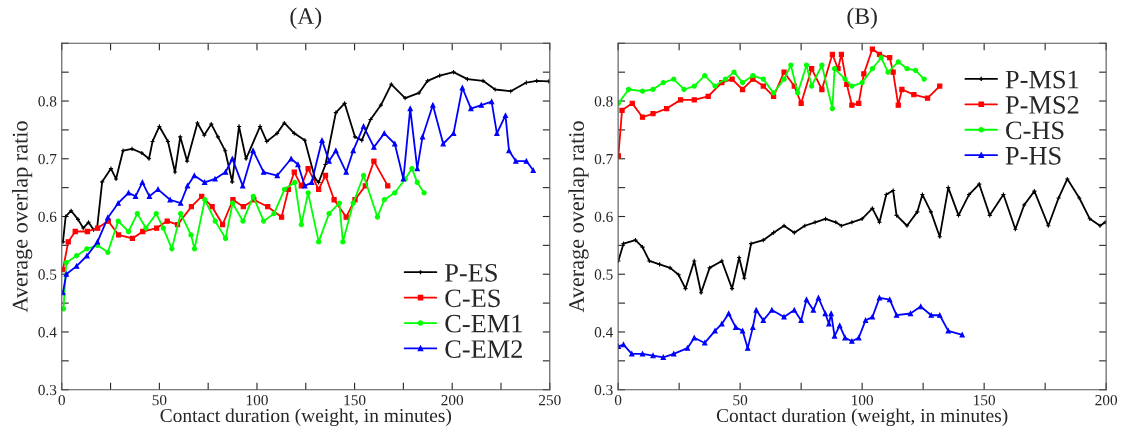 The image size is (1123, 433). Describe the element at coordinates (1033, 155) in the screenshot. I see `legend-label: P-HS` at that location.